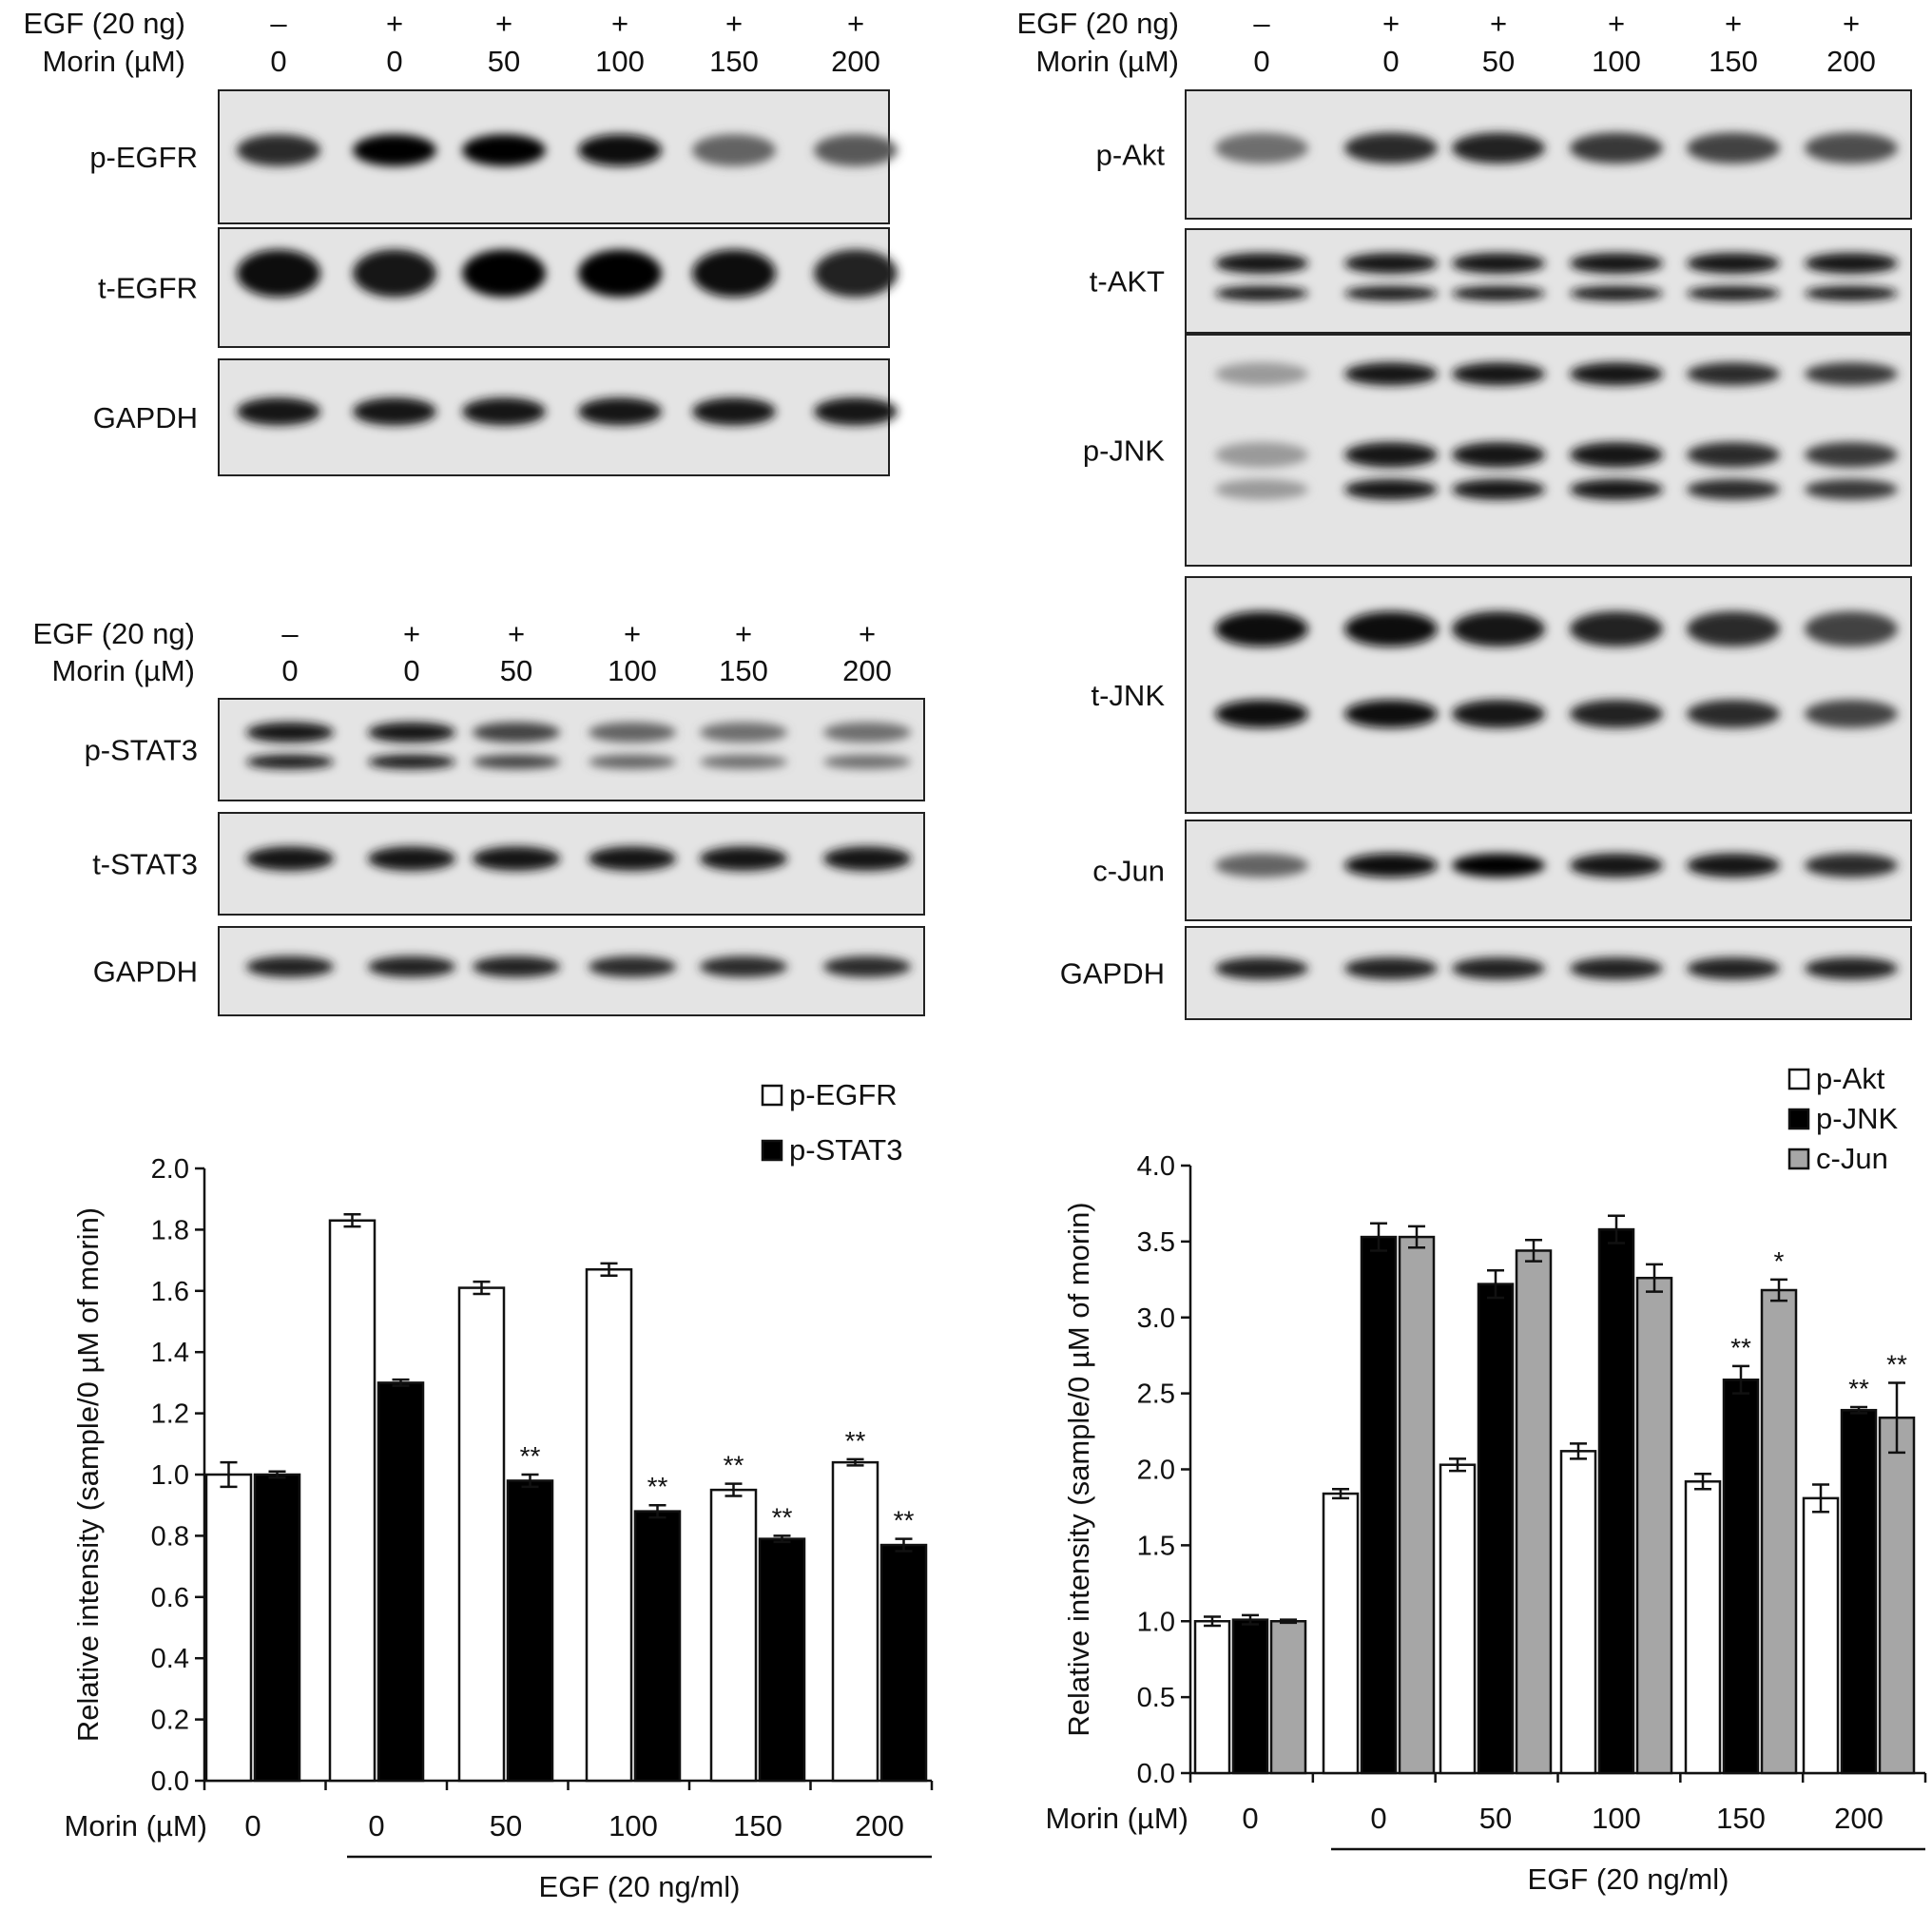 Image resolution: width=1932 pixels, height=1910 pixels. What do you see at coordinates (867, 670) in the screenshot?
I see `morin-dose: 200` at bounding box center [867, 670].